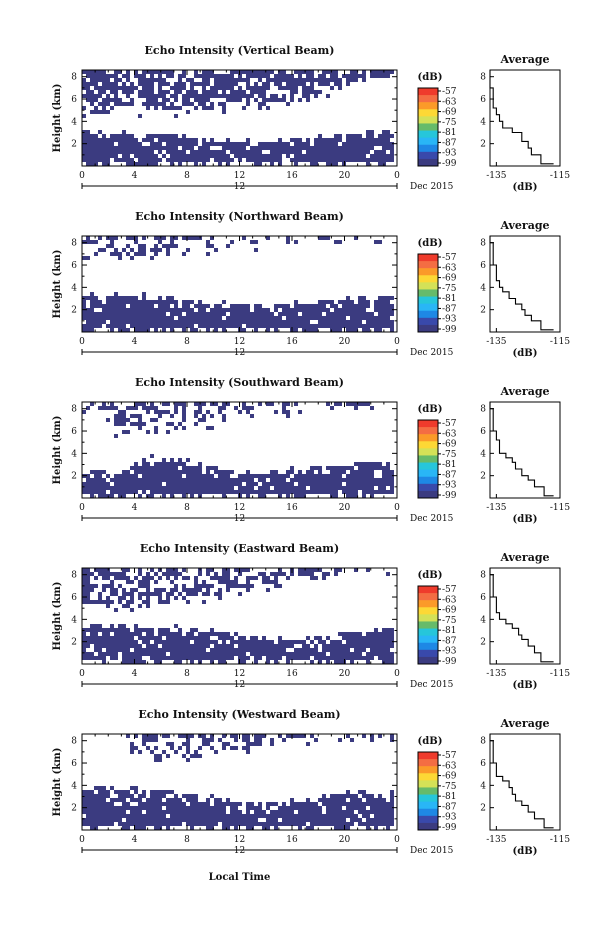 Image resolution: width=614 pixels, height=929 pixels. Describe the element at coordinates (432, 187) in the screenshot. I see `date-label: Dec 2015` at that location.